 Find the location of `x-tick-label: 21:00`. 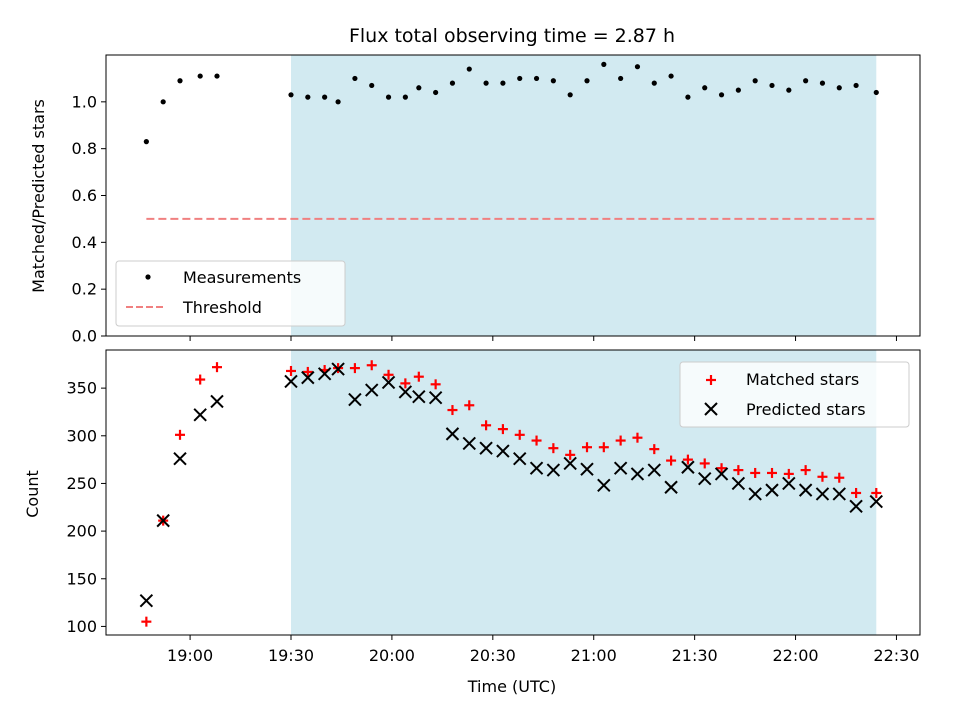

x-tick-label: 21:00 is located at coordinates (594, 655).